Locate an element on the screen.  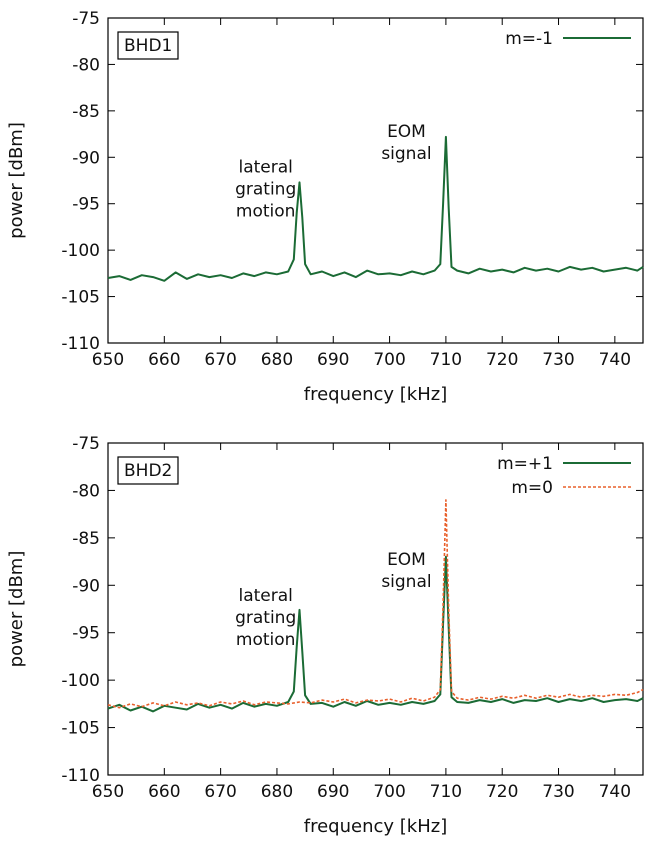
panel-label: BHD1 is located at coordinates (148, 46).